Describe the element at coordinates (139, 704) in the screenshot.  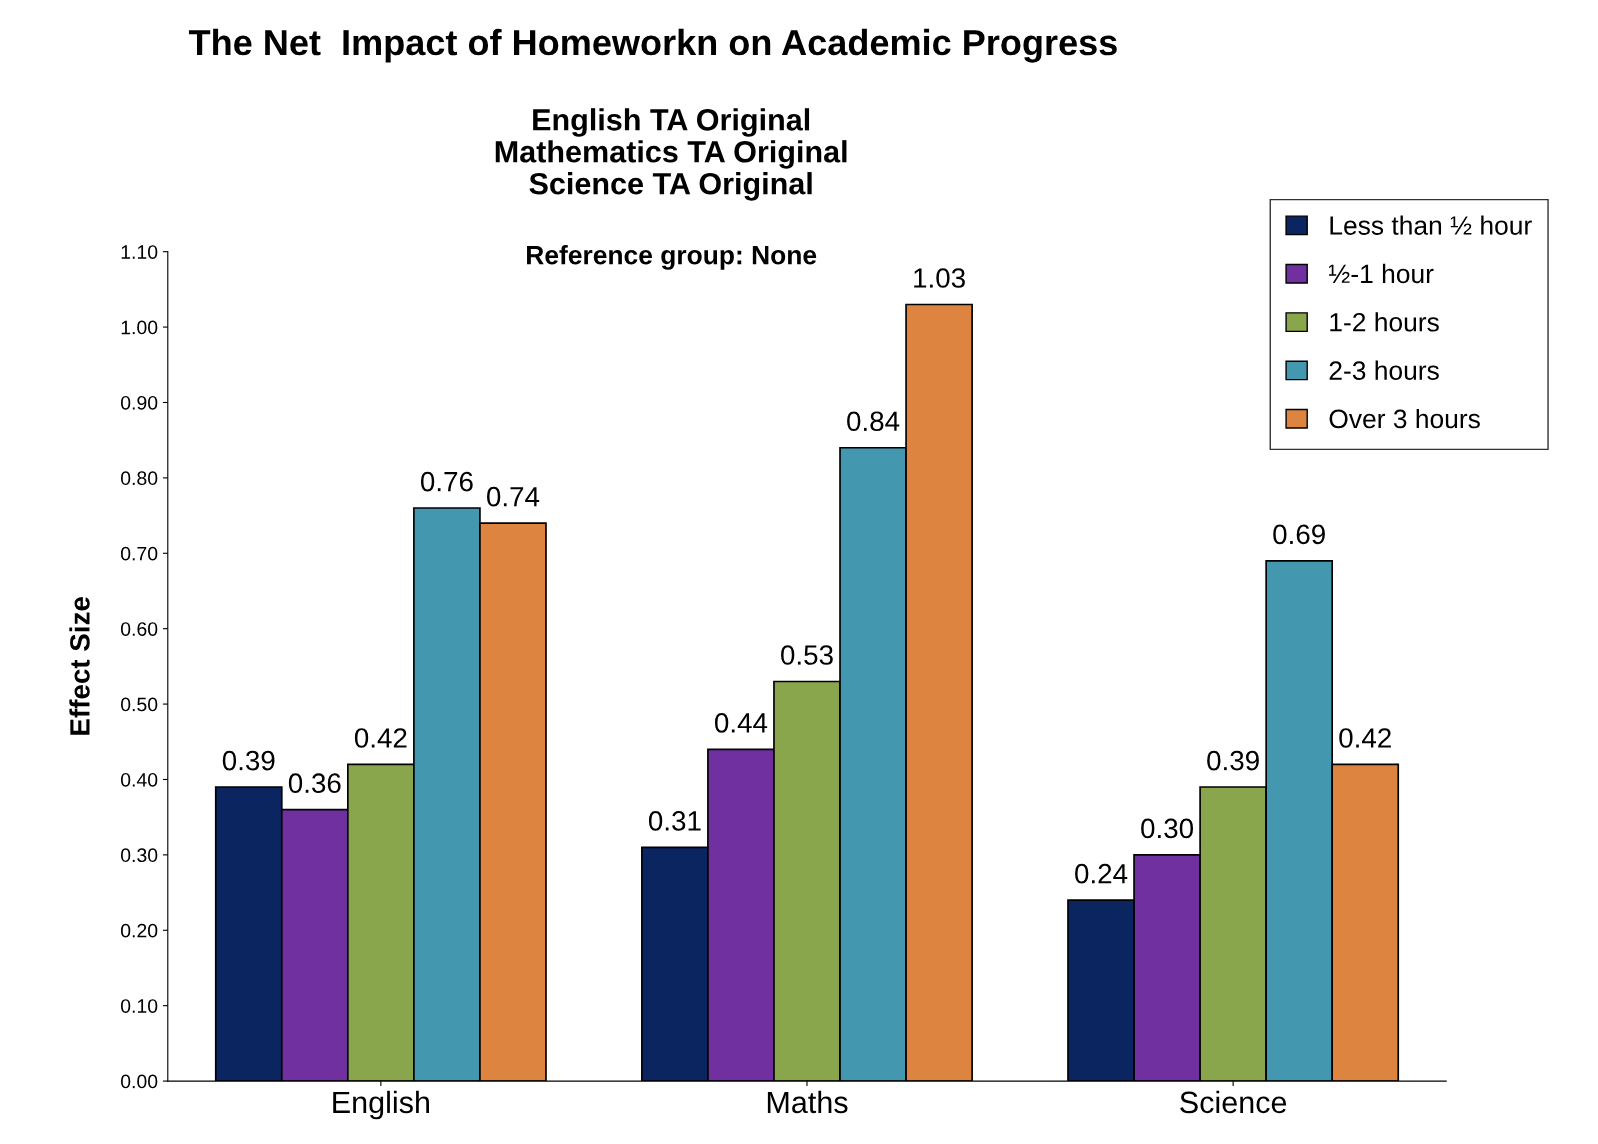
I see `y-tick-label: 0.50` at that location.